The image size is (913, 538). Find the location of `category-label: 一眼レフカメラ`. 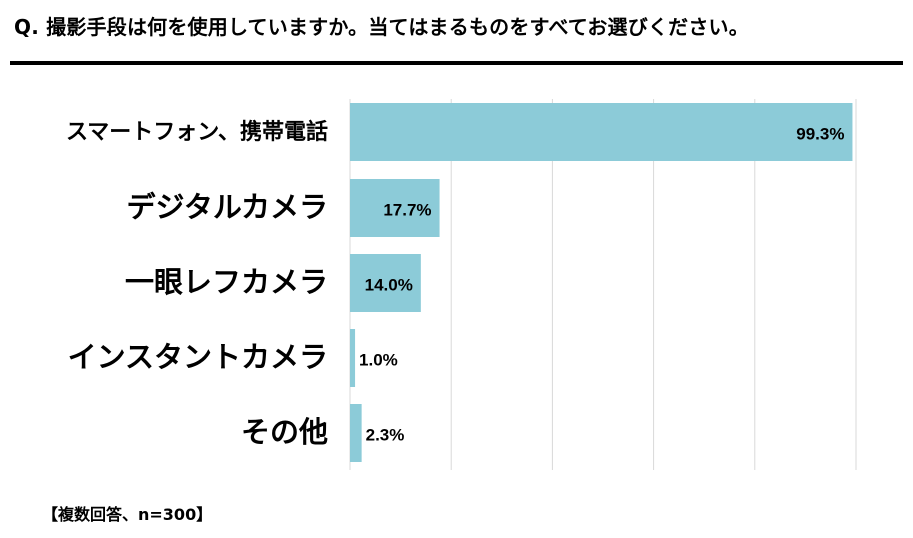

category-label: 一眼レフカメラ is located at coordinates (226, 282).